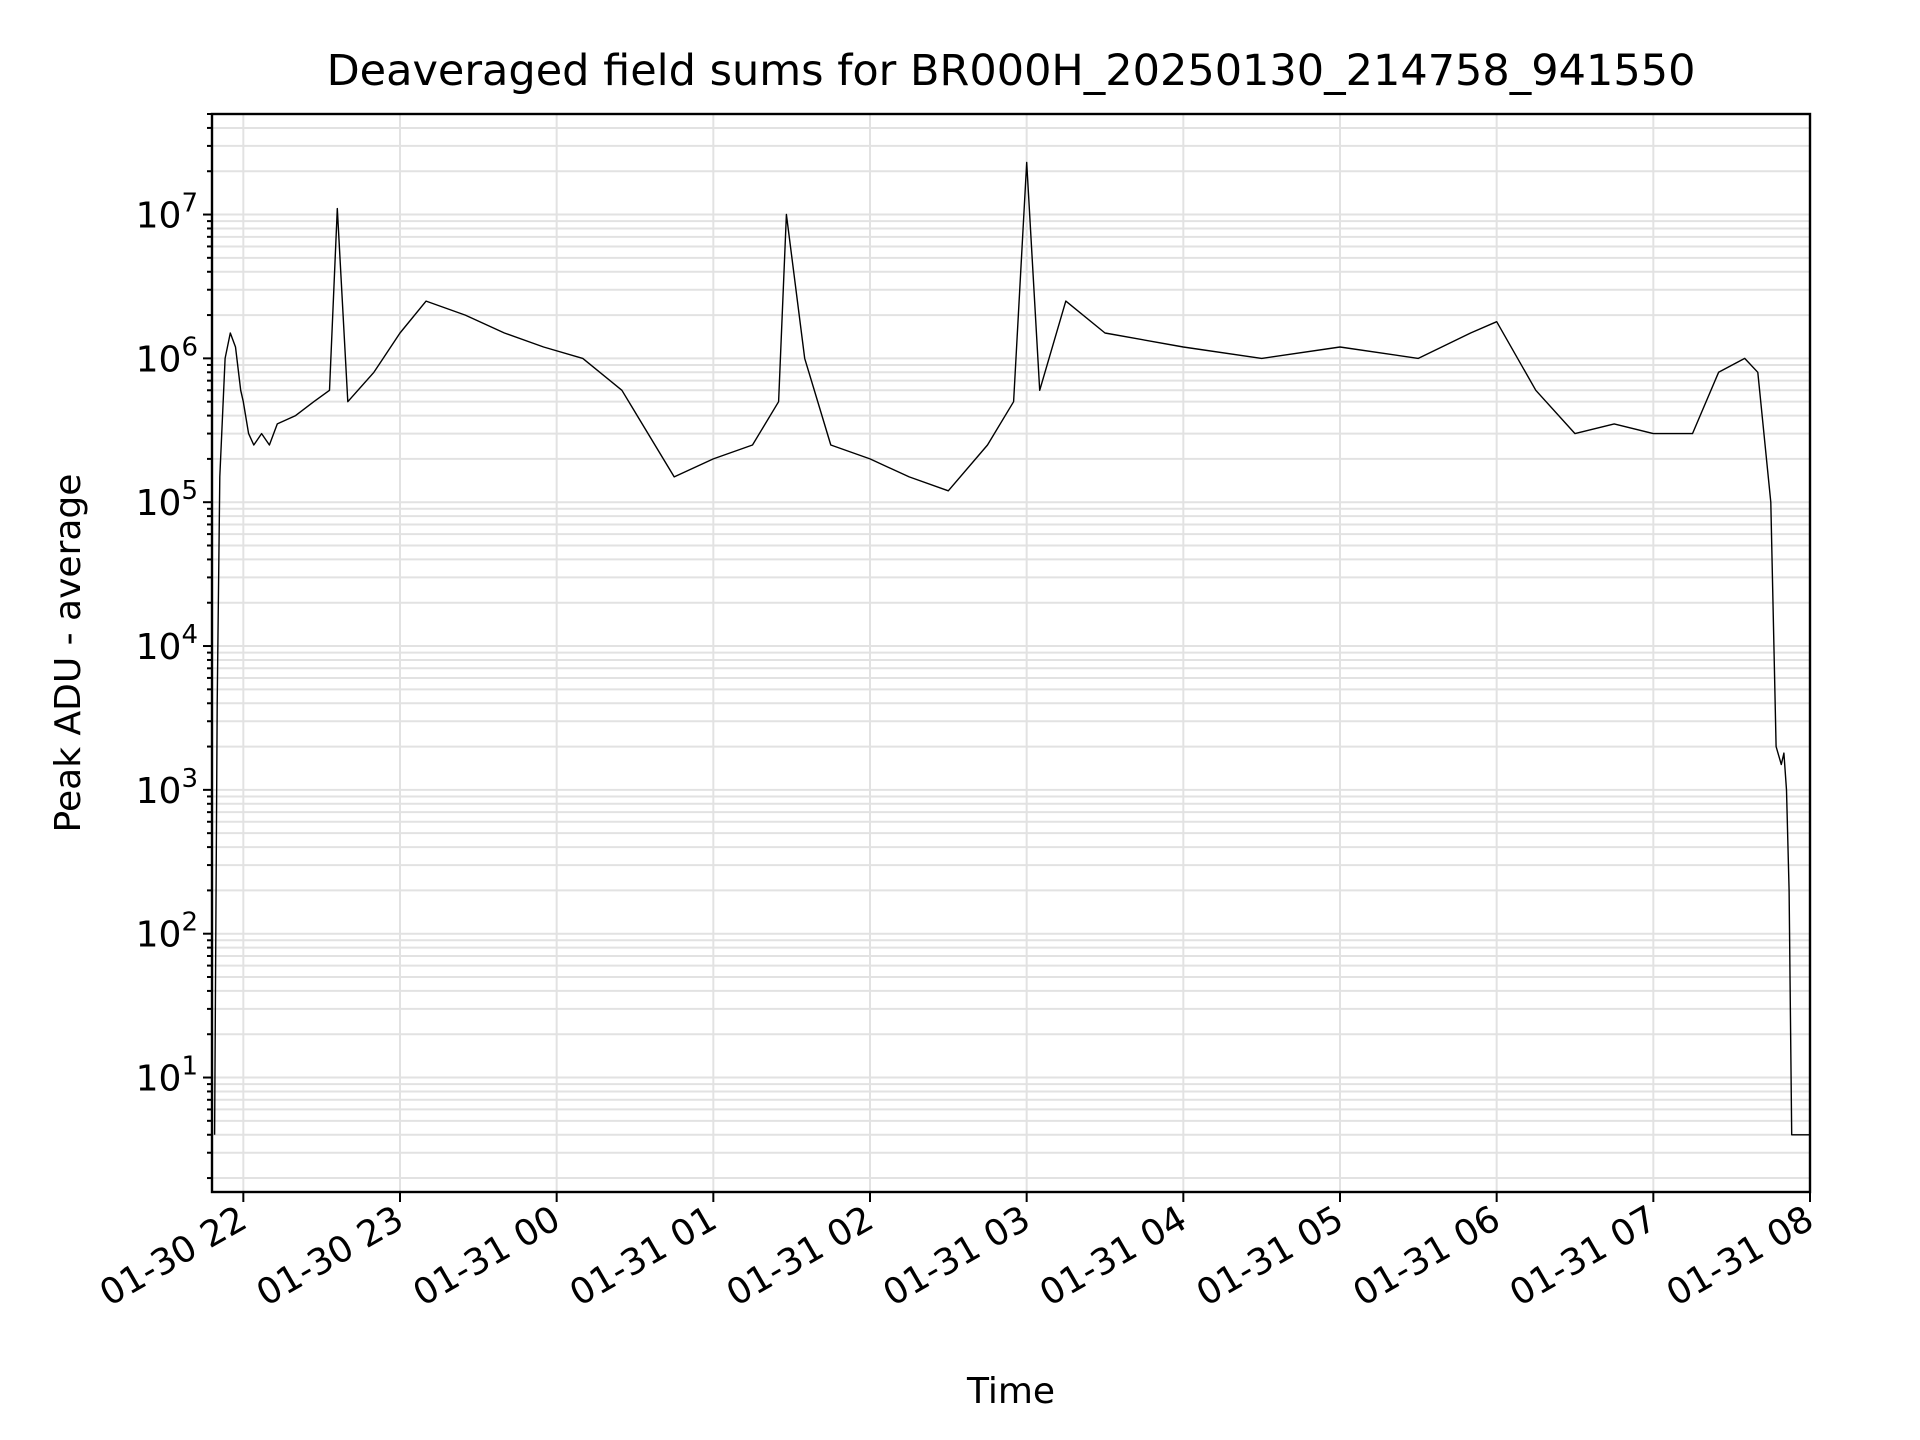 This screenshot has width=1920, height=1440. Describe the element at coordinates (167, 213) in the screenshot. I see `y-tick-label: 10⁷` at that location.